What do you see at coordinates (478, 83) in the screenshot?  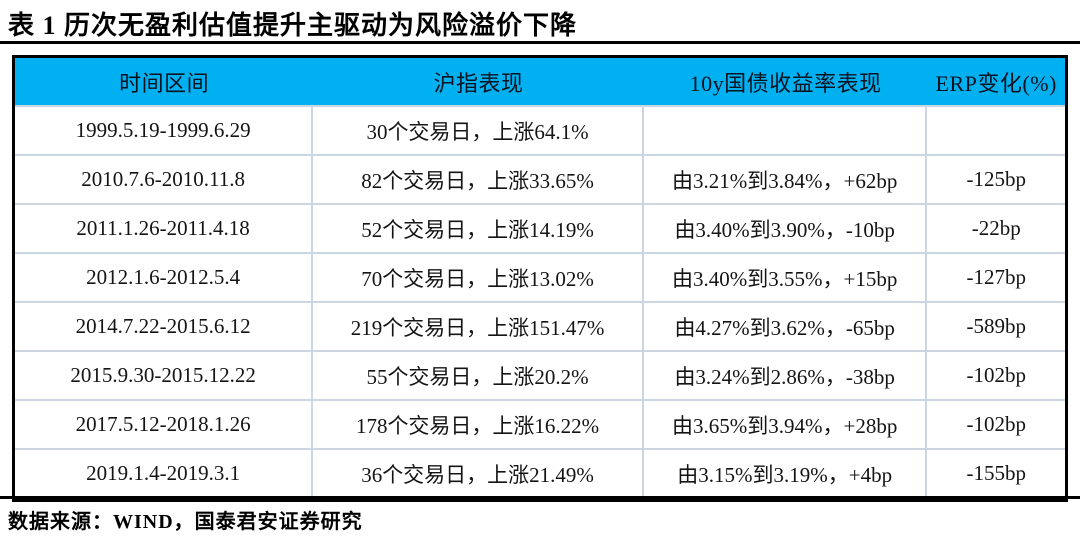 I see `column-header: 沪指表现` at bounding box center [478, 83].